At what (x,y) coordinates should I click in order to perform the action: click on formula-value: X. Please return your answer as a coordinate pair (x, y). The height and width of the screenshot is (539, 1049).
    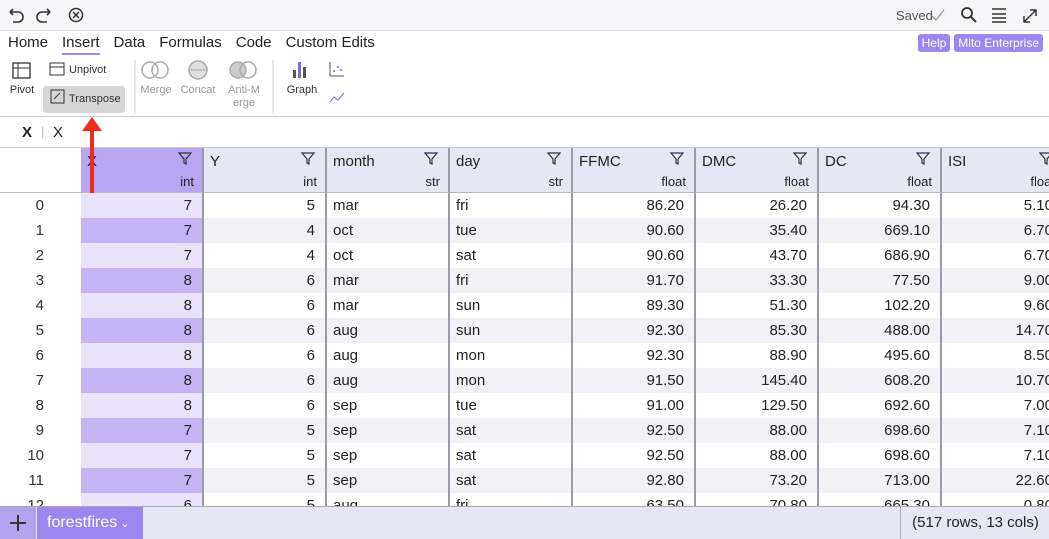
    Looking at the image, I should click on (58, 132).